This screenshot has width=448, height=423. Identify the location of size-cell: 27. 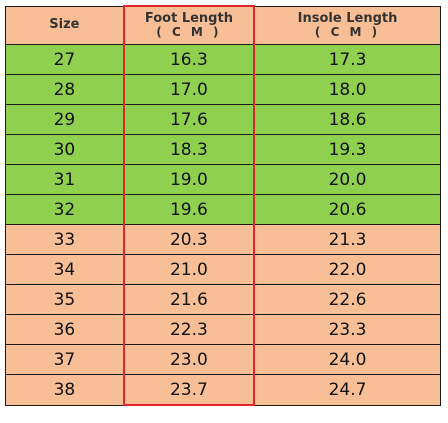
(64, 59).